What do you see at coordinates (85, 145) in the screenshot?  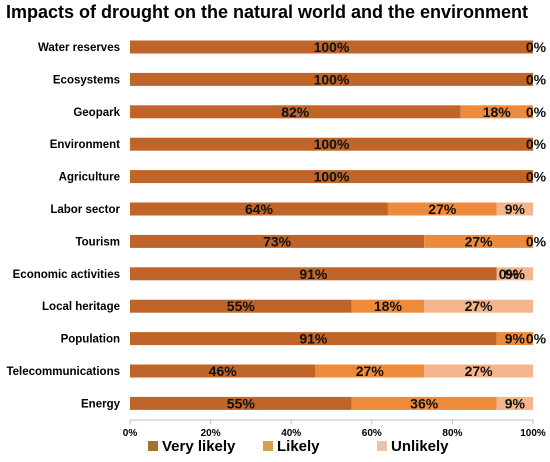 I see `category-label: Environment` at bounding box center [85, 145].